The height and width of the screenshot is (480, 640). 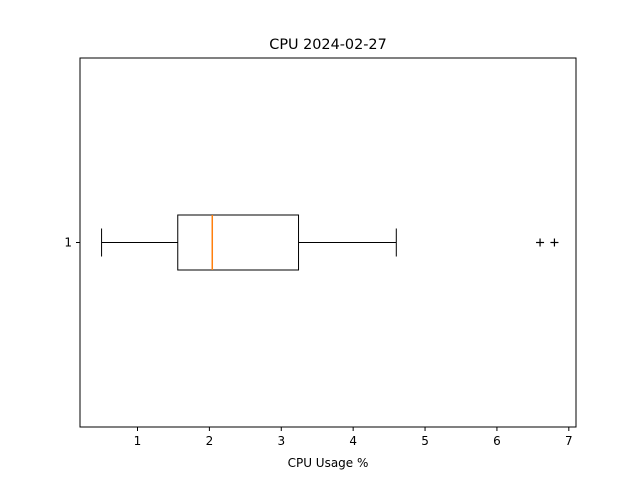 I want to click on x-tick-label: 3, so click(x=281, y=441).